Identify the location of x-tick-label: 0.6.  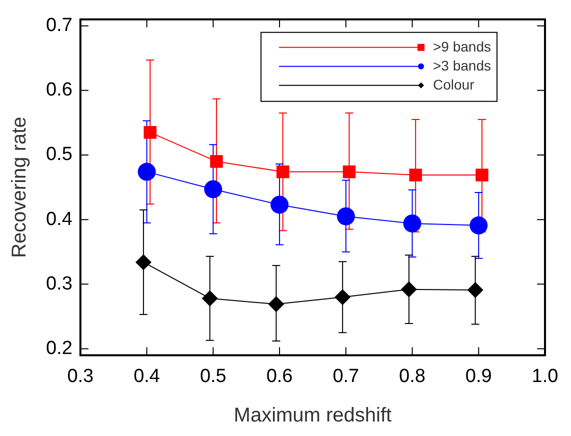
(279, 376).